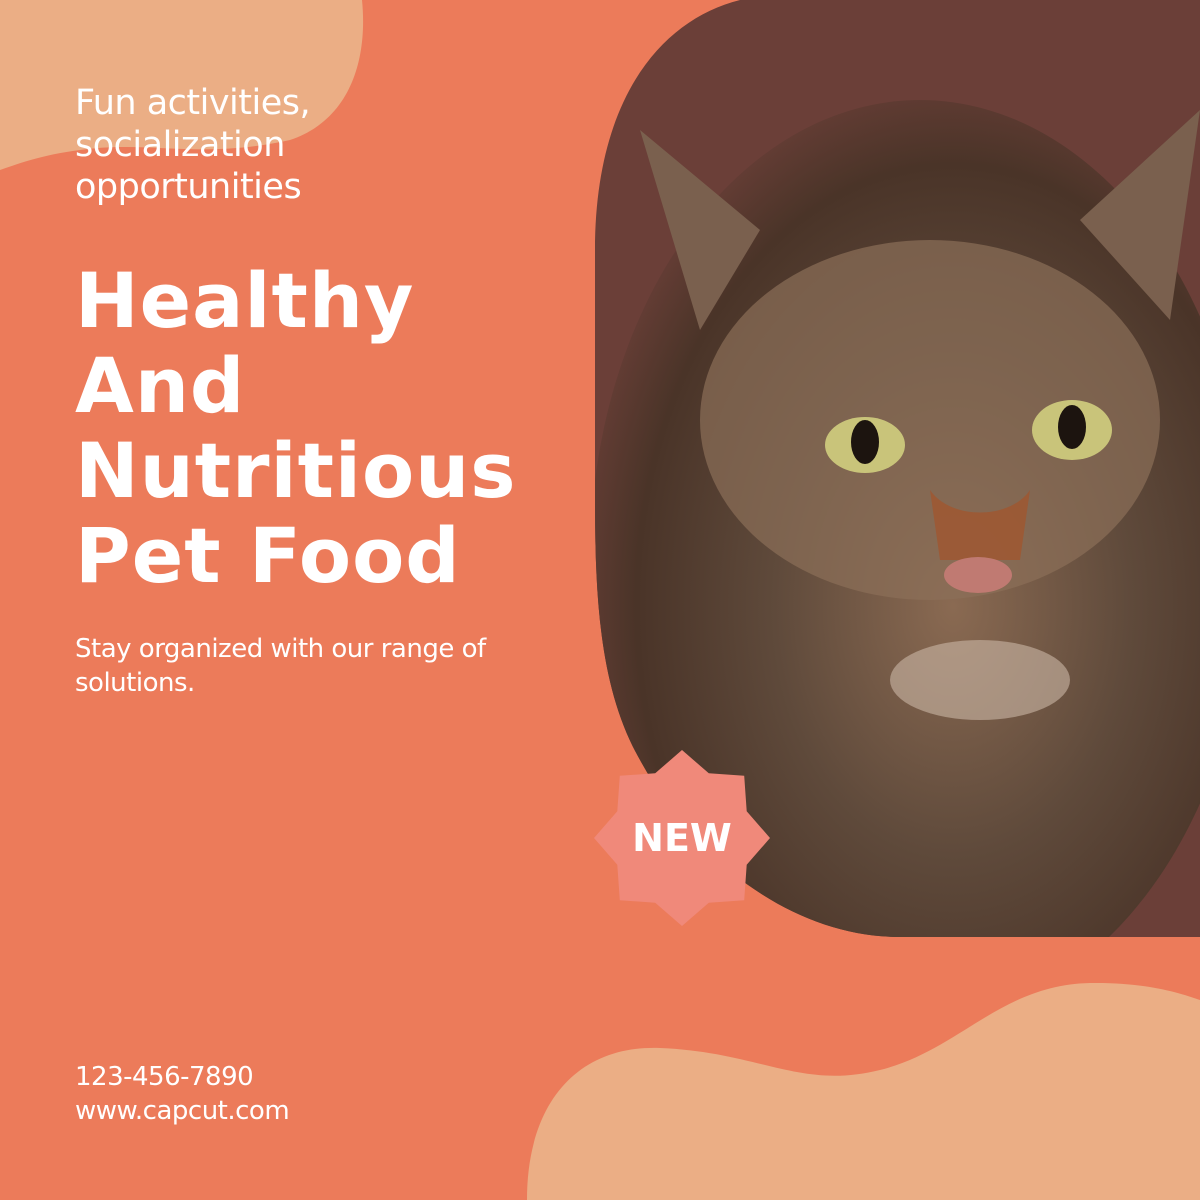 The height and width of the screenshot is (1200, 1200). What do you see at coordinates (193, 103) in the screenshot?
I see `tagline-line: Fun activities,` at bounding box center [193, 103].